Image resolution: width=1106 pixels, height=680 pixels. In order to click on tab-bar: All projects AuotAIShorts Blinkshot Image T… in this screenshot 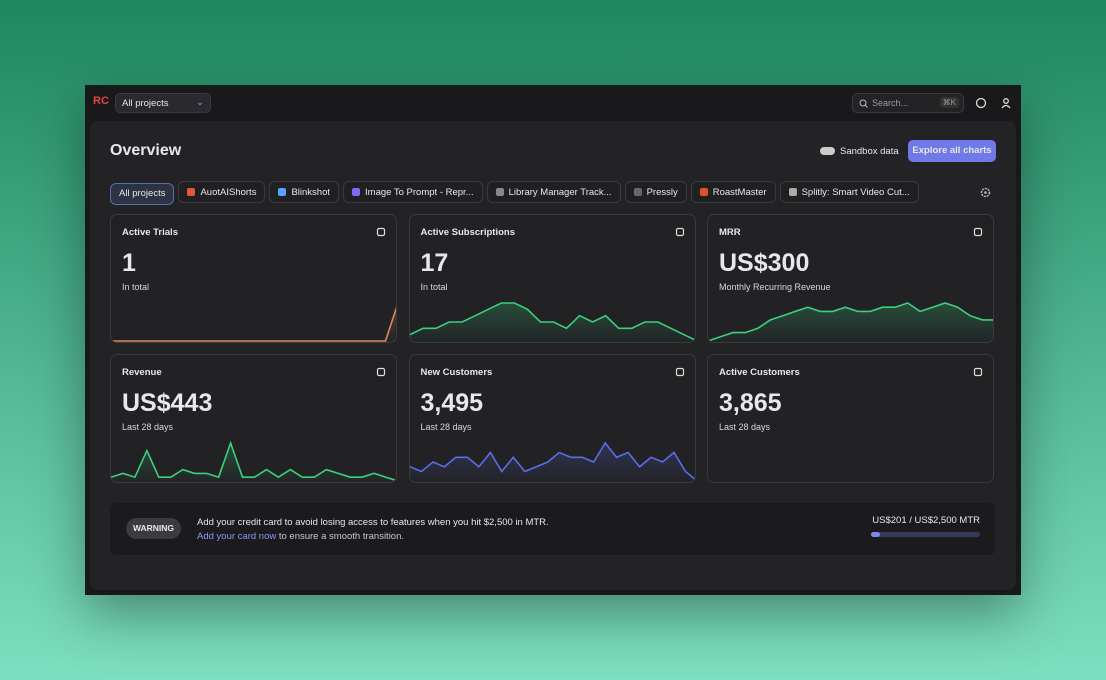, I will do `click(516, 193)`.